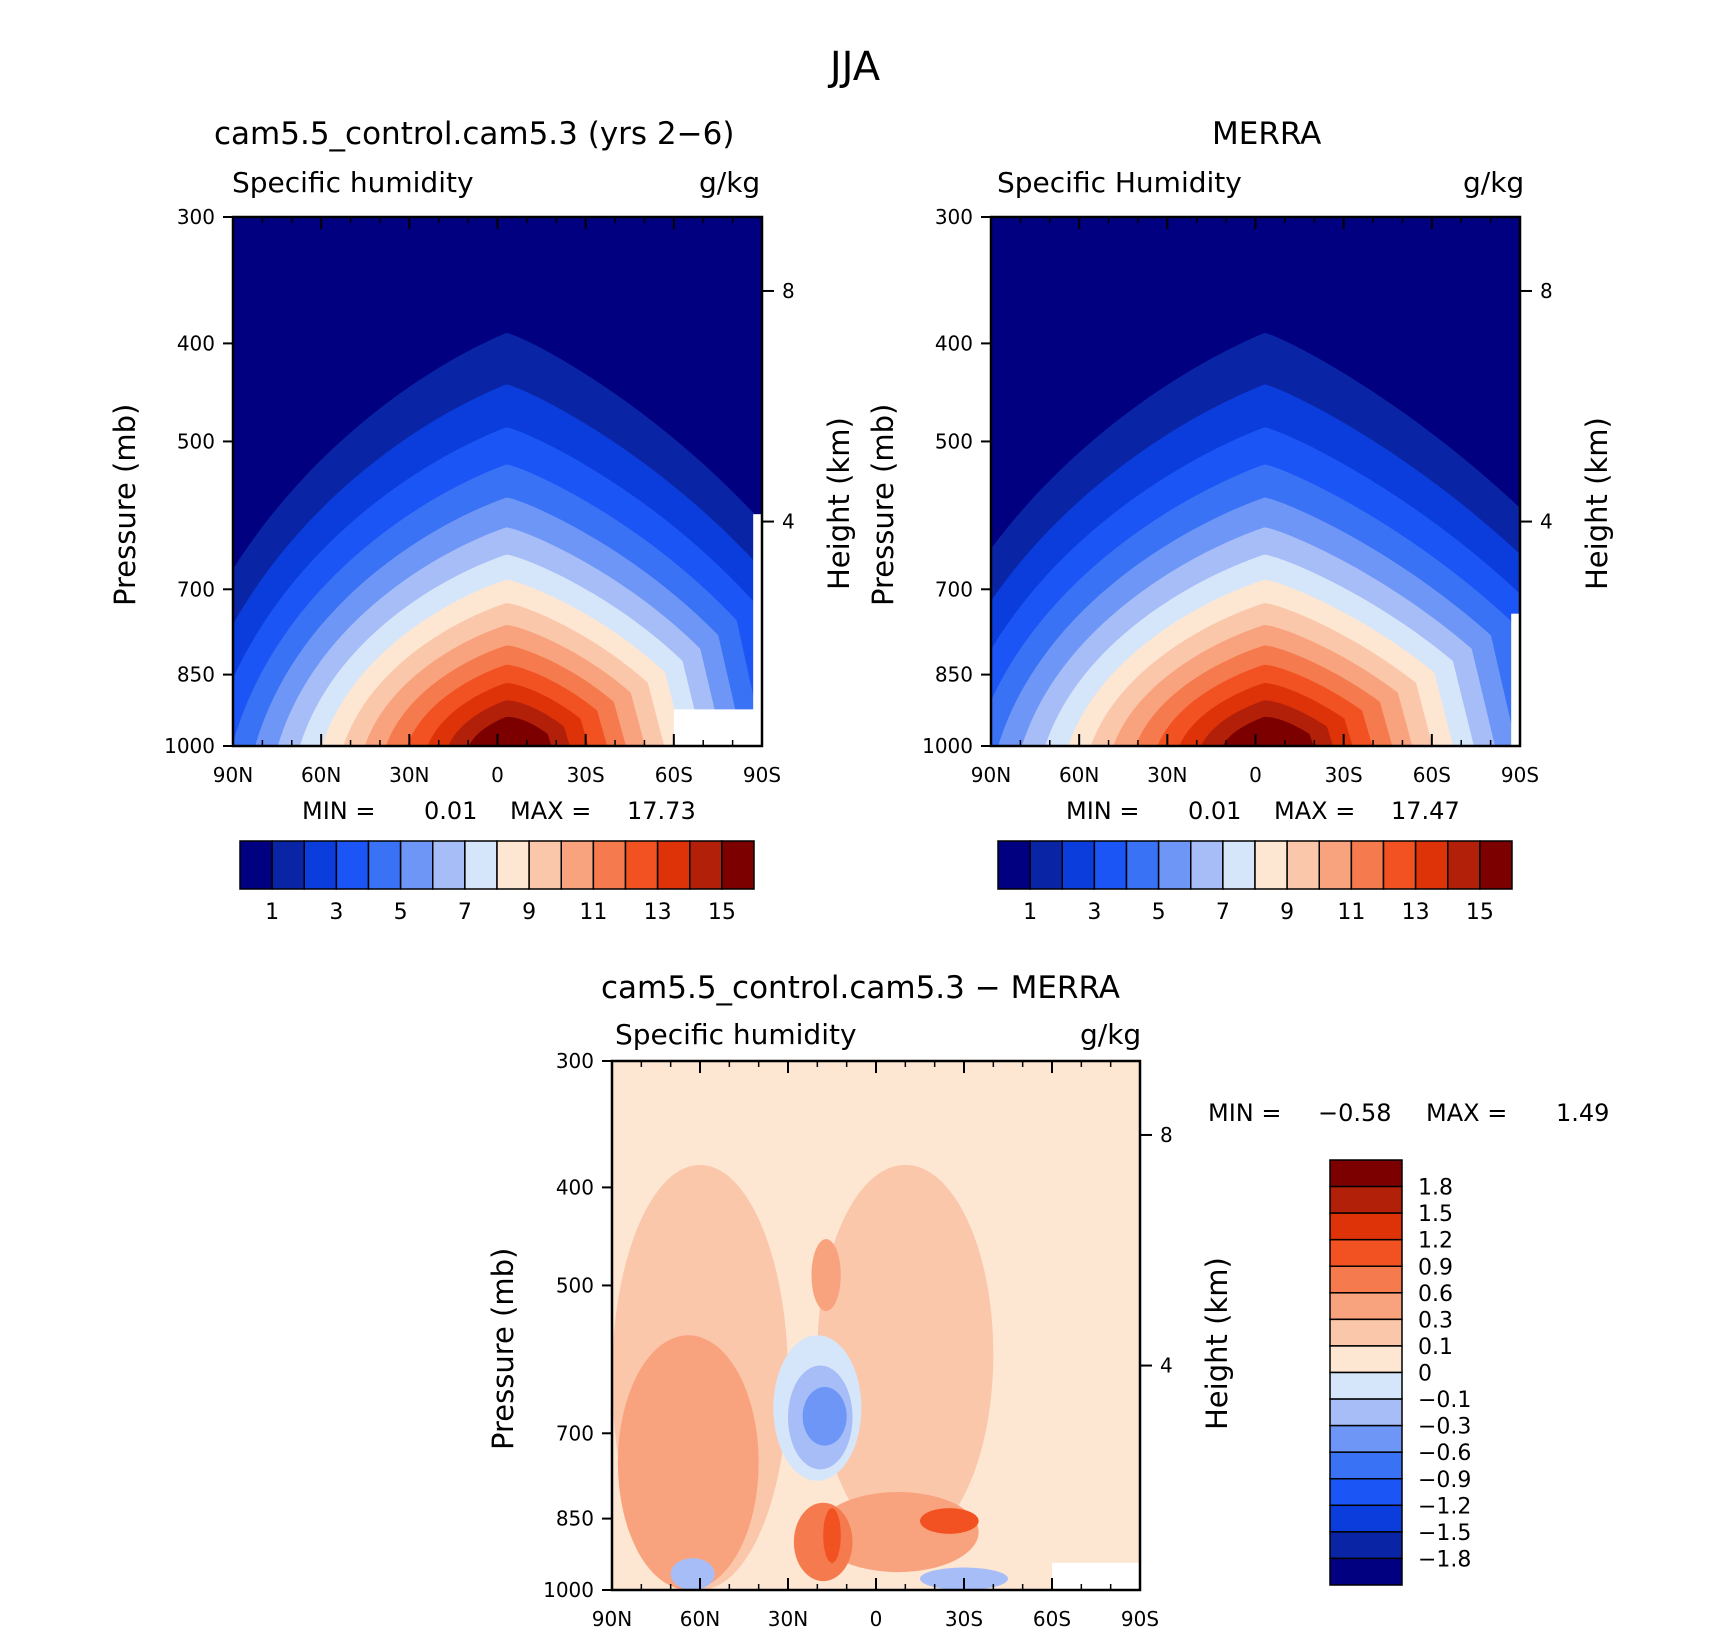 The image size is (1710, 1636). Describe the element at coordinates (1520, 775) in the screenshot. I see `panel2-x-tick-label: 90S` at that location.